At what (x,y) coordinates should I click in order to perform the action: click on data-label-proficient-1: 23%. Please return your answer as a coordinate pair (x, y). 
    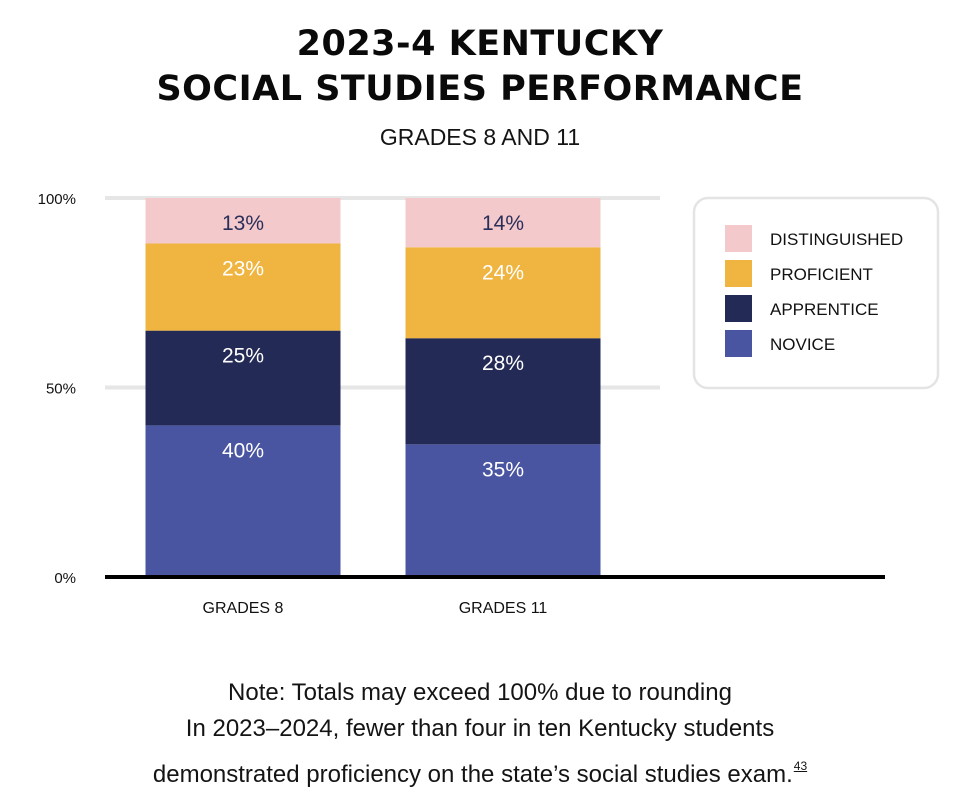
    Looking at the image, I should click on (243, 268).